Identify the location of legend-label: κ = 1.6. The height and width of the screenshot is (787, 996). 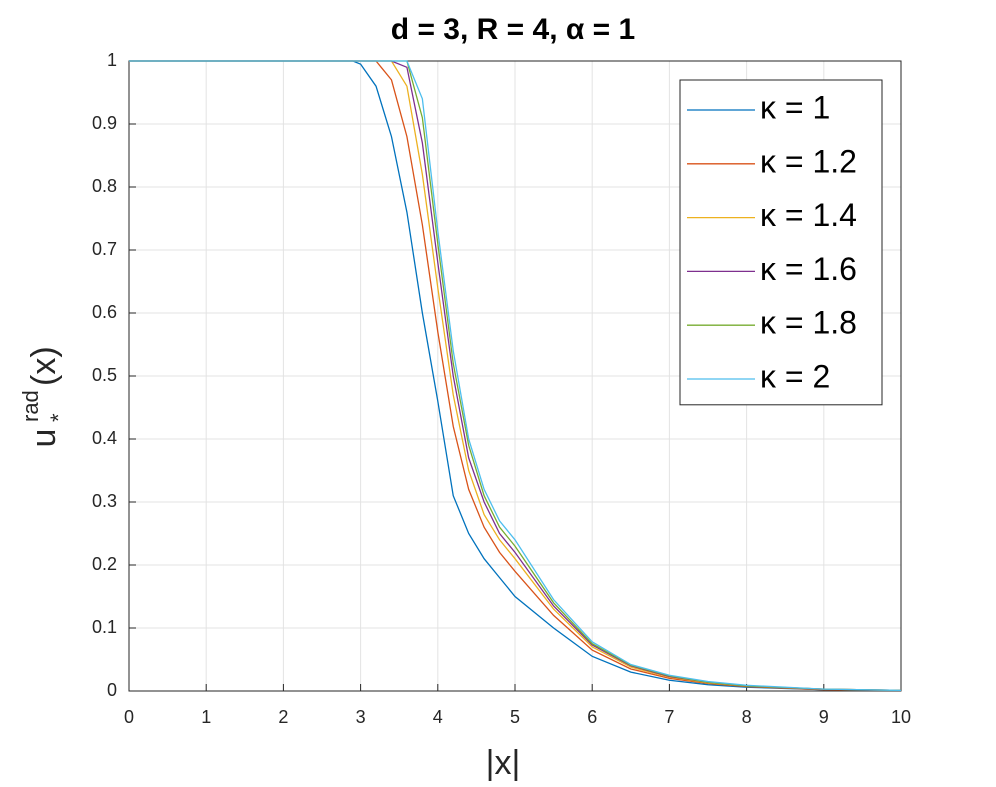
(808, 269).